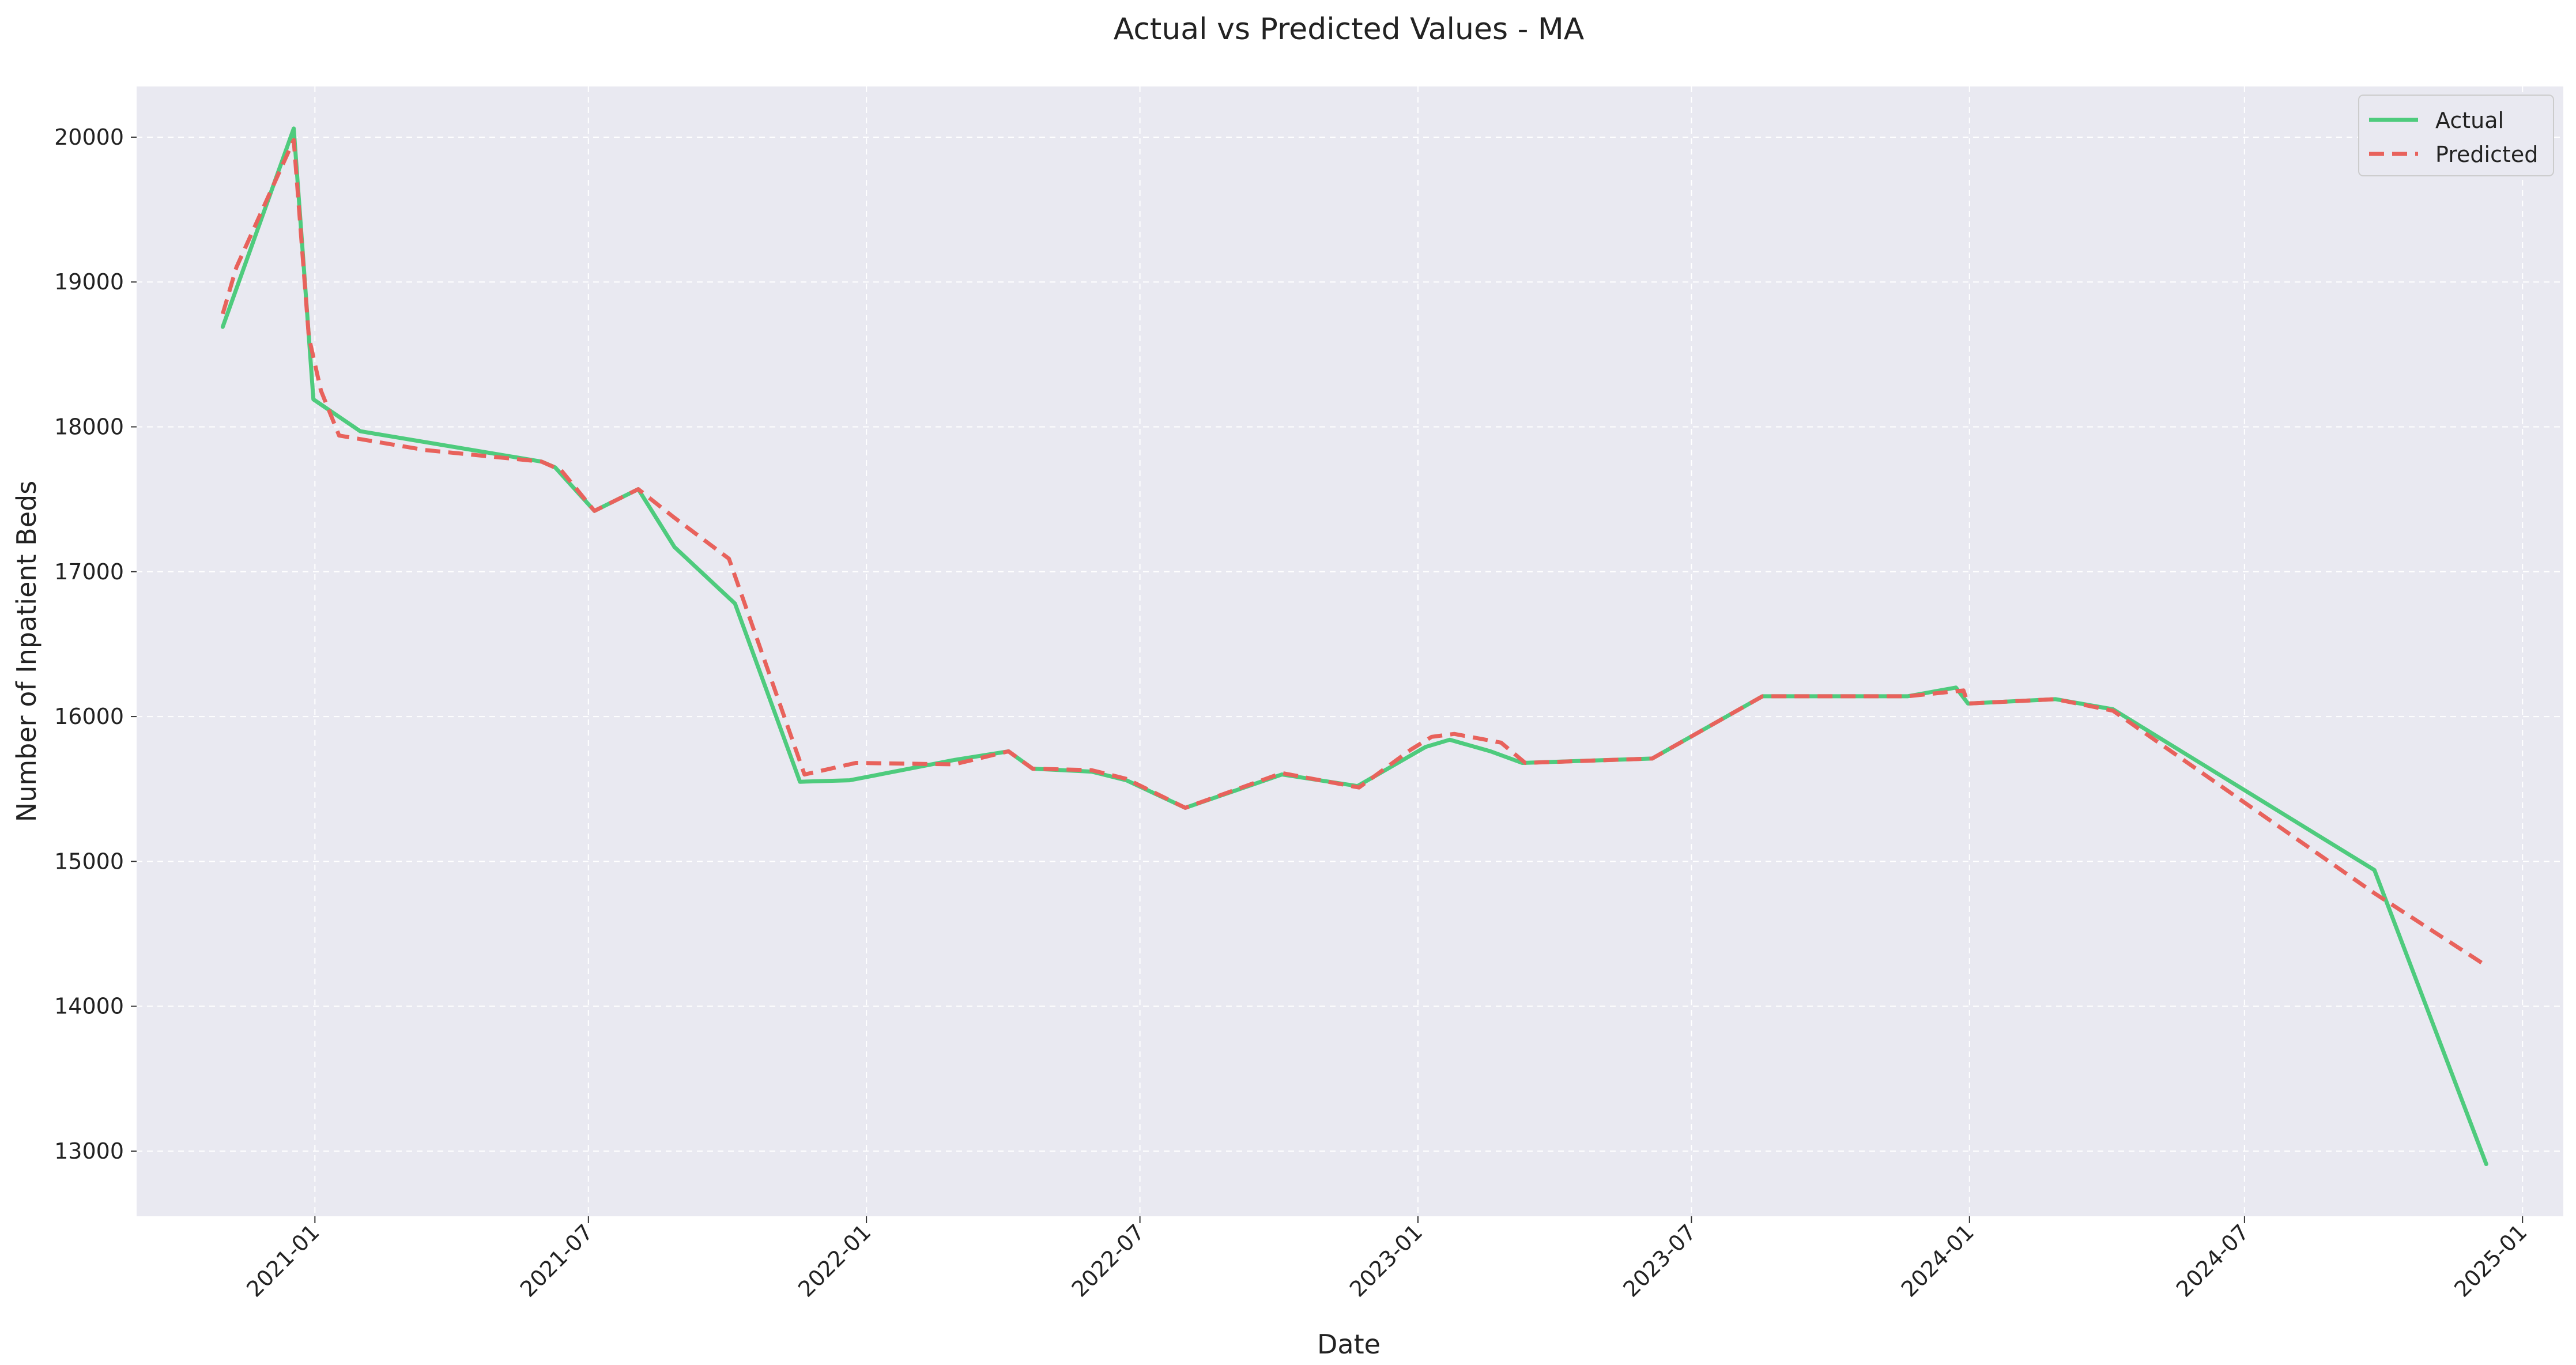 This screenshot has height=1365, width=2576. What do you see at coordinates (26, 651) in the screenshot?
I see `y-axis-label: Number of Inpatient Beds` at bounding box center [26, 651].